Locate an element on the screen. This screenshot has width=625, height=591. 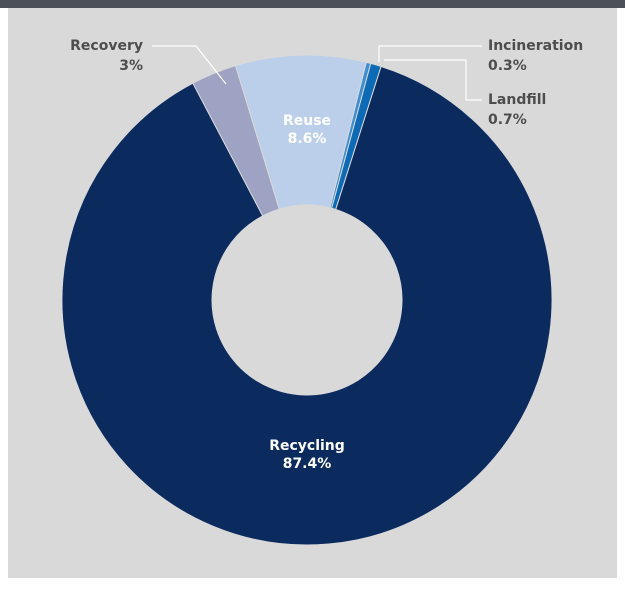
slice-label: Landfill is located at coordinates (517, 100).